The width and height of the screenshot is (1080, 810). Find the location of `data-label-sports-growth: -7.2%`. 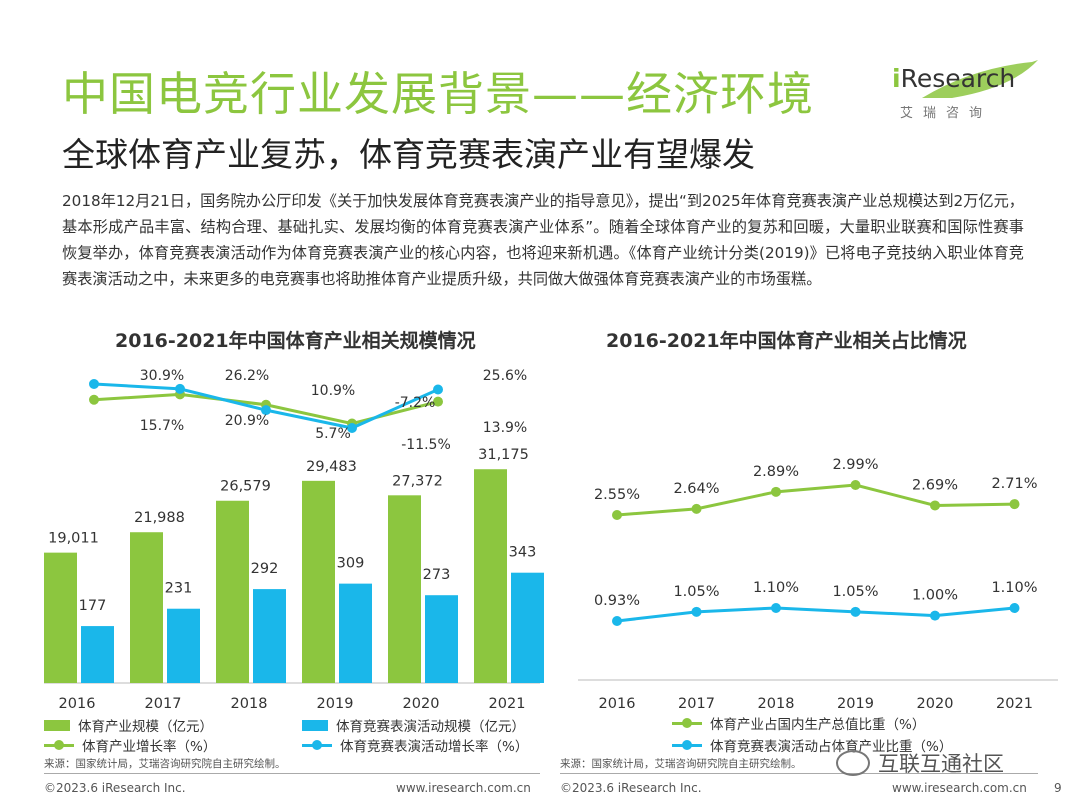

data-label-sports-growth: -7.2% is located at coordinates (415, 403).